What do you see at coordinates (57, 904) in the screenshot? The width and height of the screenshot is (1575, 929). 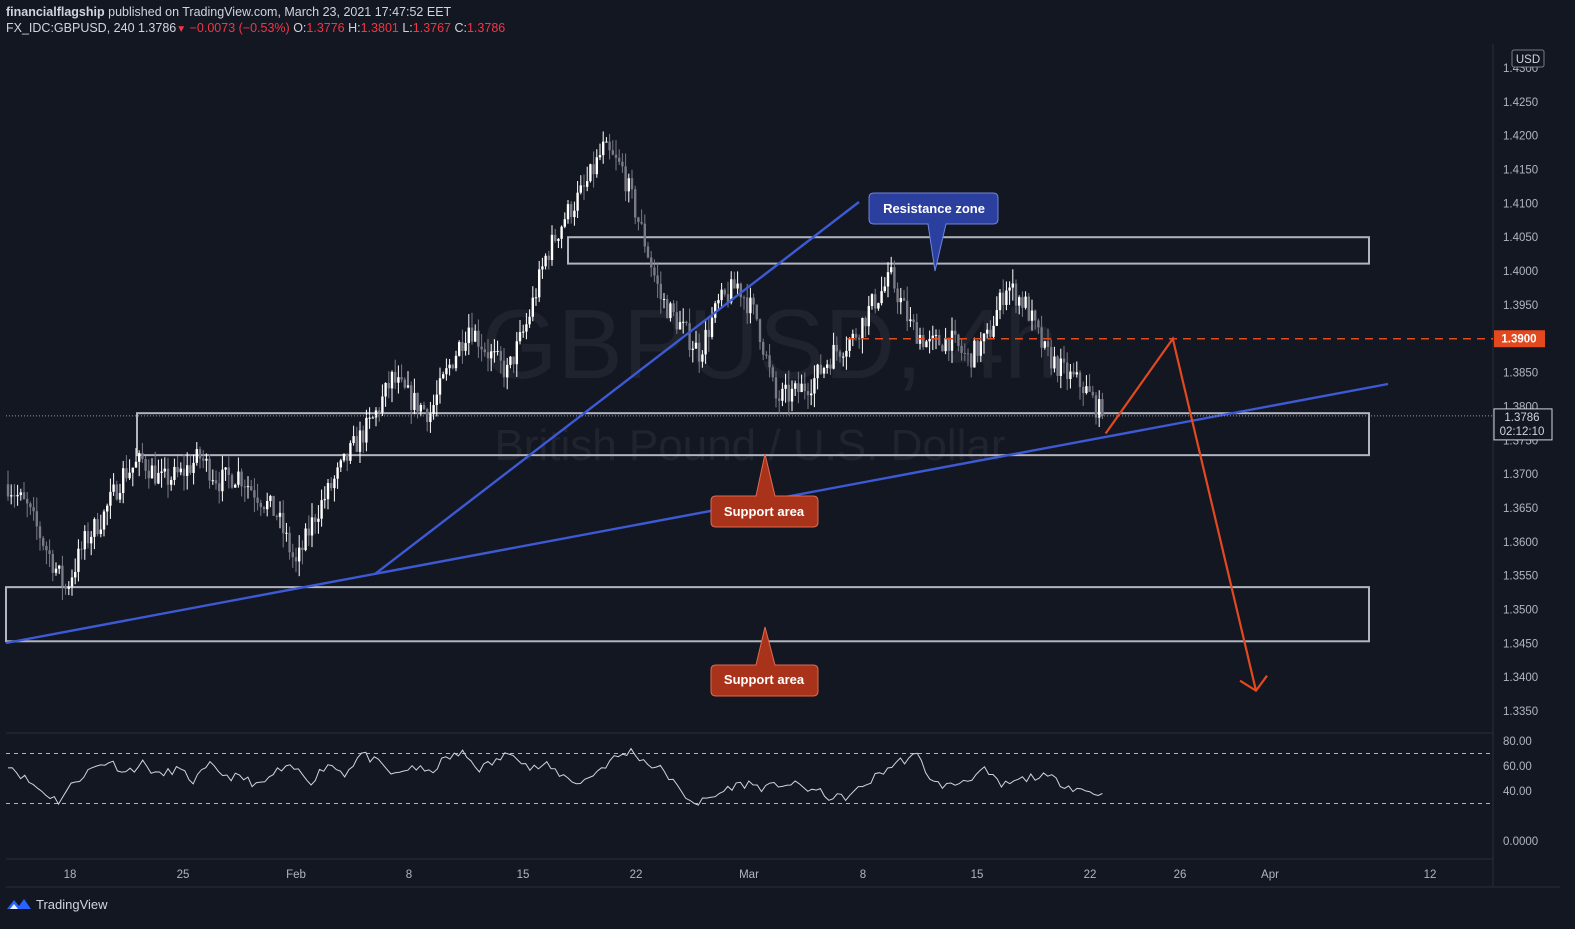 I see `tradingview-footer: TradingView` at bounding box center [57, 904].